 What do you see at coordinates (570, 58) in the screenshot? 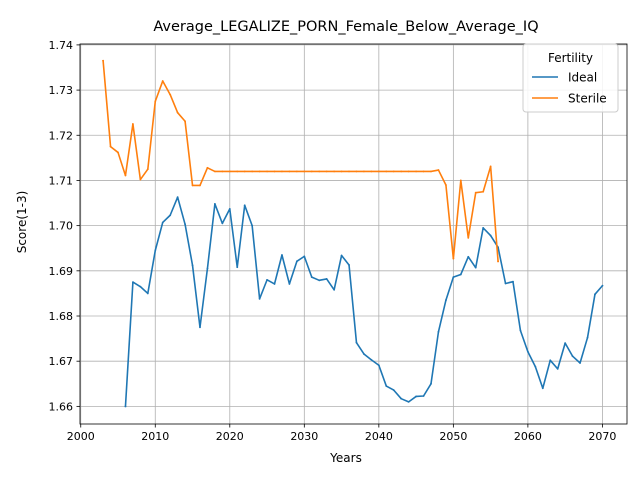
I see `legend-title: Fertility` at bounding box center [570, 58].